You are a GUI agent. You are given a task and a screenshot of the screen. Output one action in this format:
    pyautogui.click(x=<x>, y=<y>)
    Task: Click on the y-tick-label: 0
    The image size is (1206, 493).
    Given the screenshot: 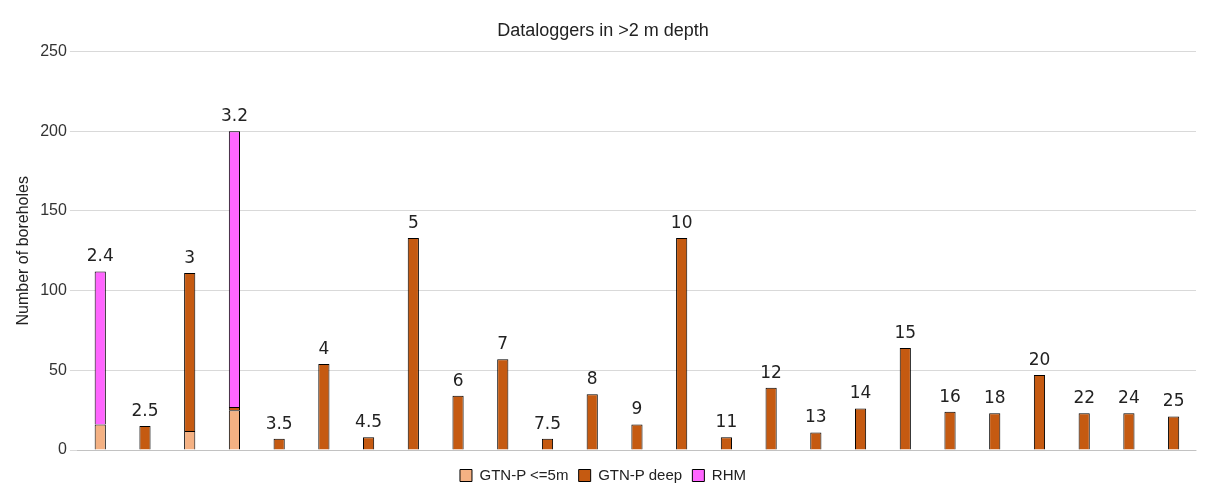 What is the action you would take?
    pyautogui.click(x=62, y=449)
    